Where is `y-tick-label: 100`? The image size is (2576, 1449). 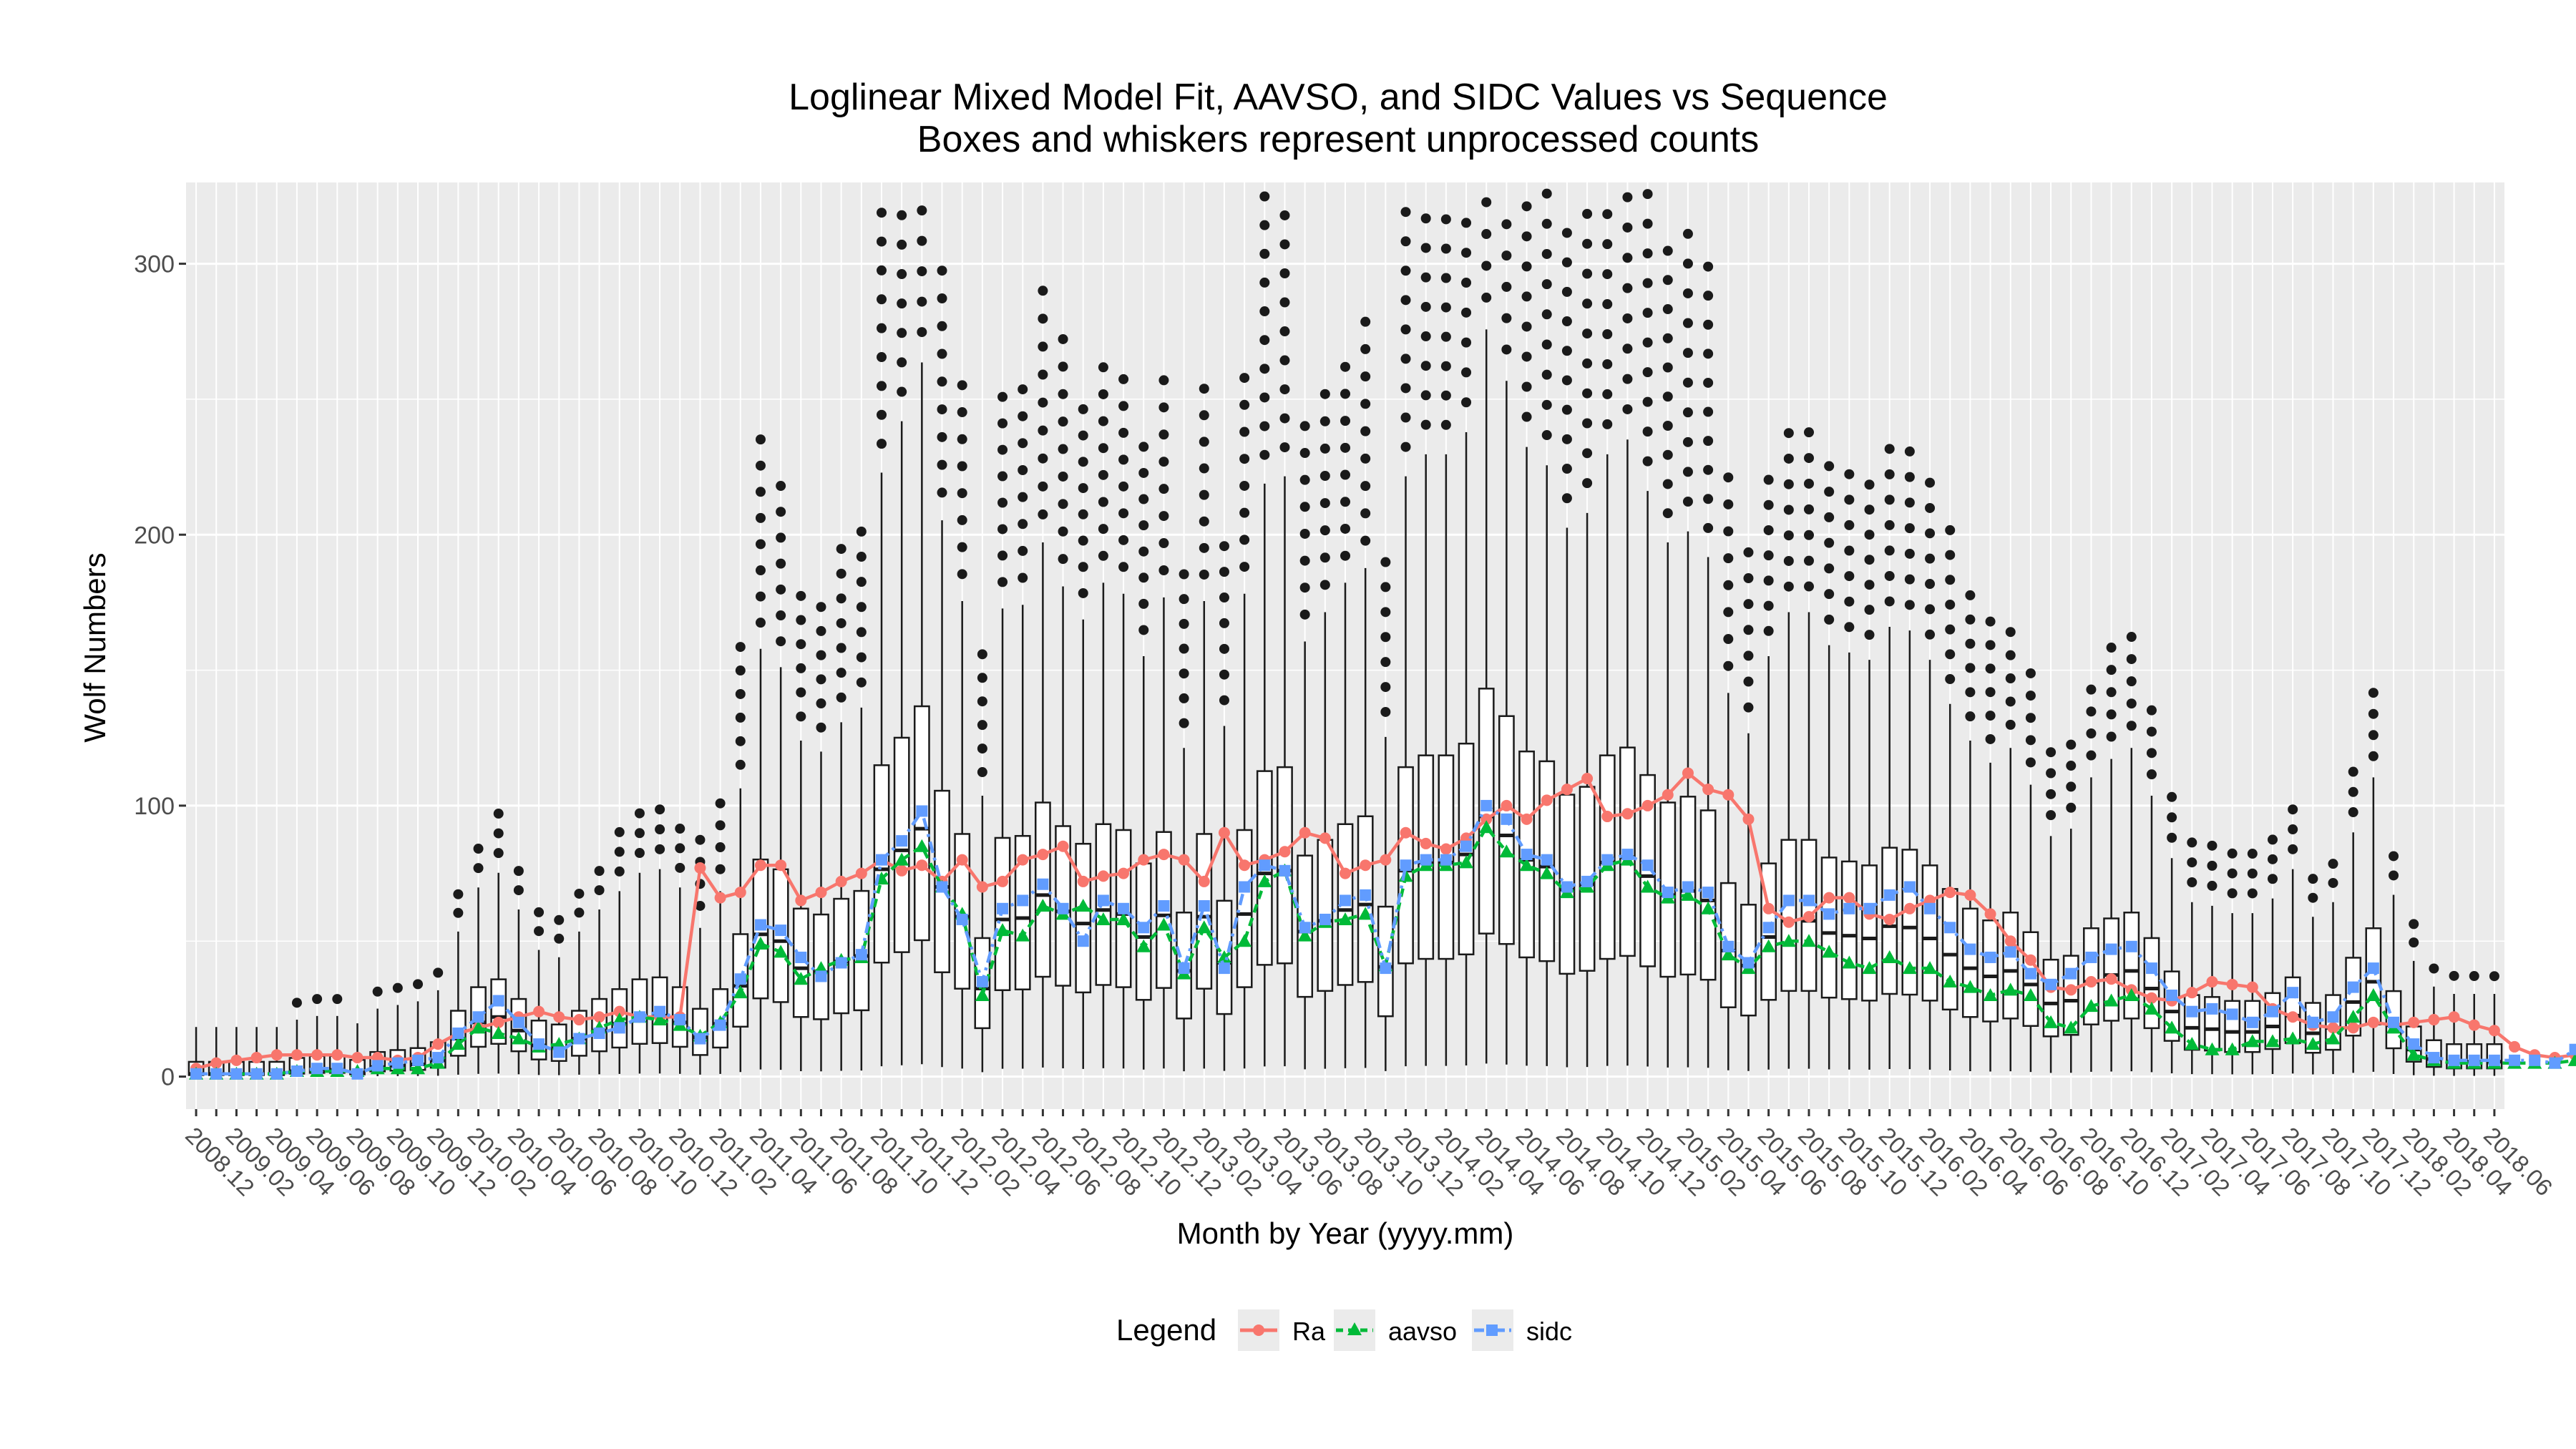 y-tick-label: 100 is located at coordinates (154, 806).